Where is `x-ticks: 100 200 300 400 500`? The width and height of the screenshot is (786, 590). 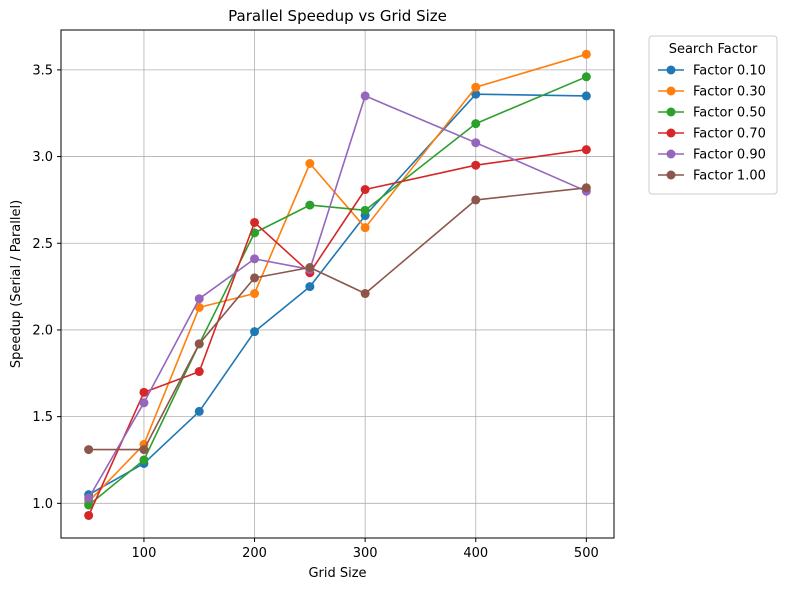
x-ticks: 100 200 300 400 500 is located at coordinates (365, 549).